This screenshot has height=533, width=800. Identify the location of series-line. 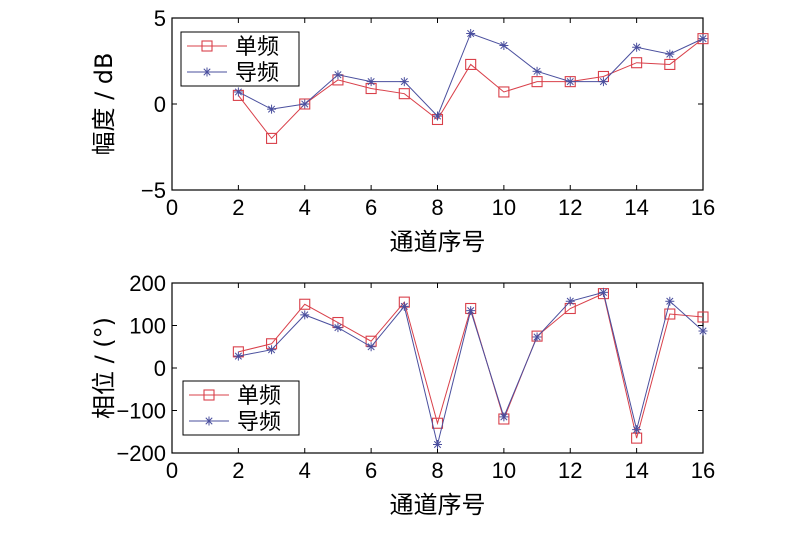
(470, 89).